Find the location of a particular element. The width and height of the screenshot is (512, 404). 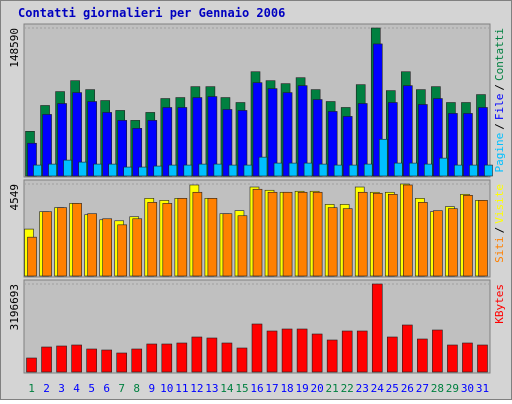

x-tick-label: 28 is located at coordinates (437, 388).